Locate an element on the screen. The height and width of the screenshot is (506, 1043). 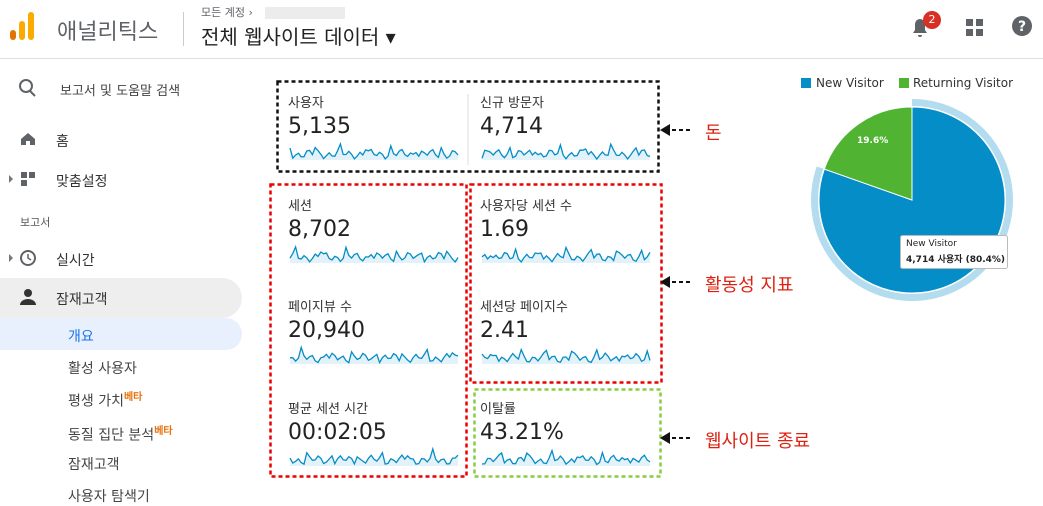
nav-sub-item: 개요 is located at coordinates (81, 336).